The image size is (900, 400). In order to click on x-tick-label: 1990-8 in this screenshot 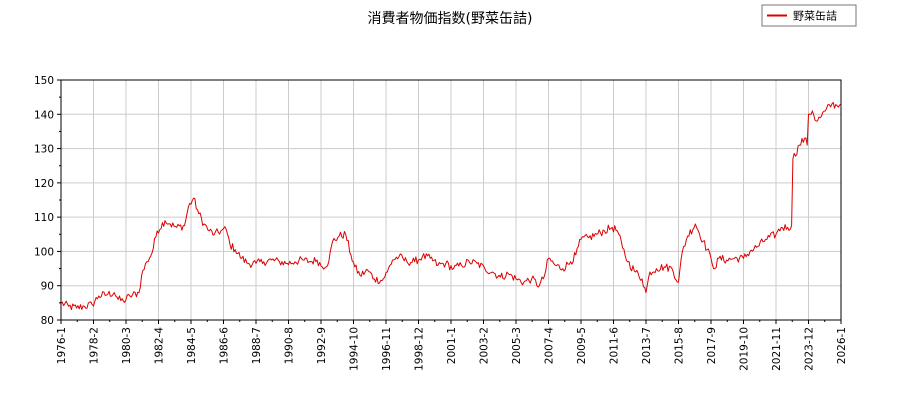, I will do `click(290, 345)`.